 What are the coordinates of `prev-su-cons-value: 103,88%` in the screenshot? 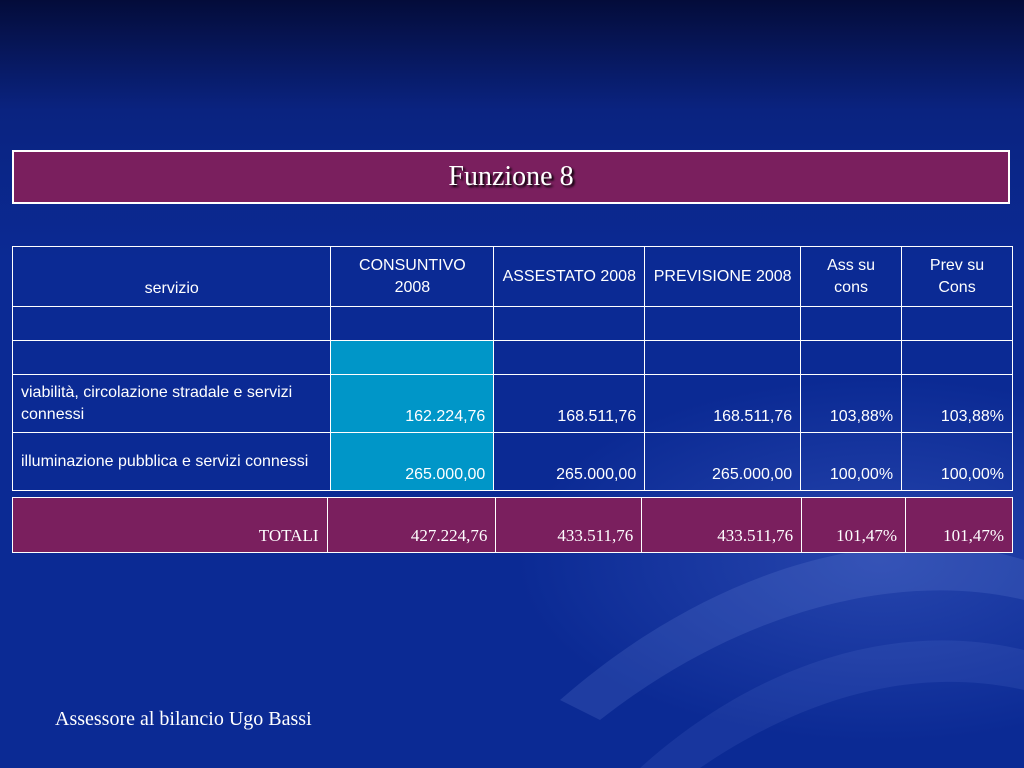 It's located at (957, 403).